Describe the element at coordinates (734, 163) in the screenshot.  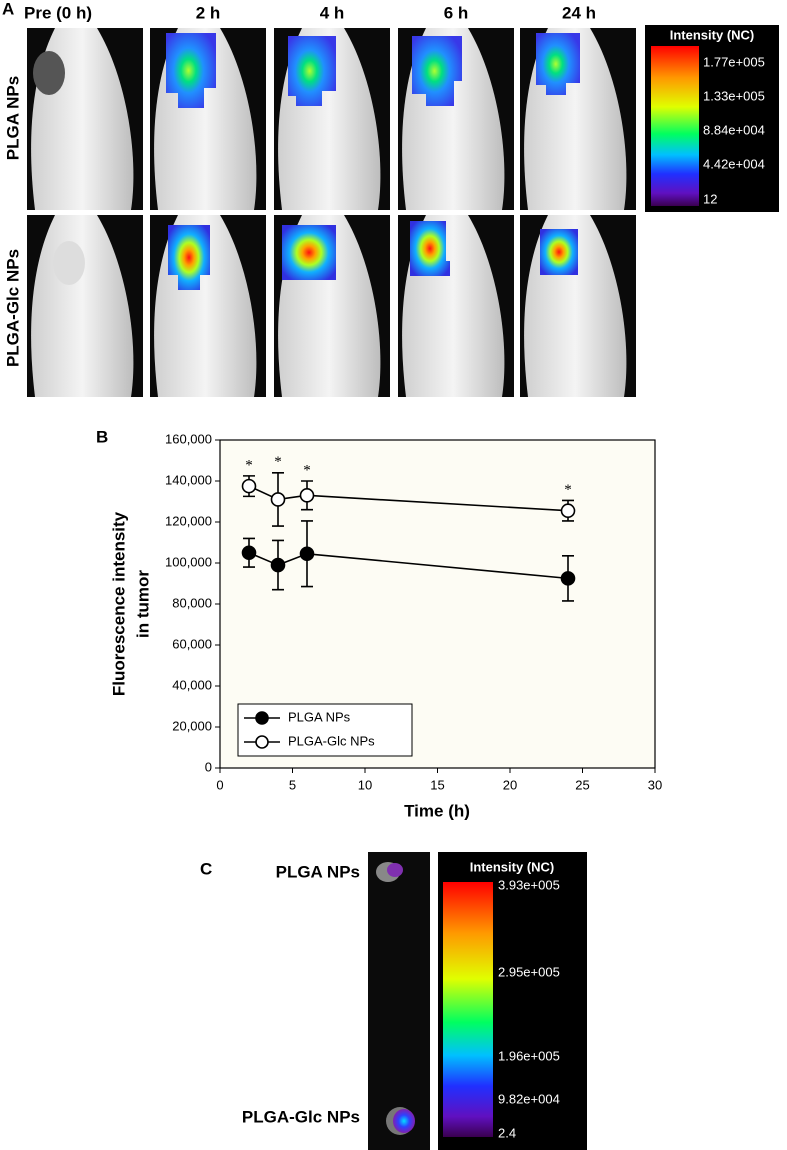
I see `colorbar-label: 4.42e+004` at that location.